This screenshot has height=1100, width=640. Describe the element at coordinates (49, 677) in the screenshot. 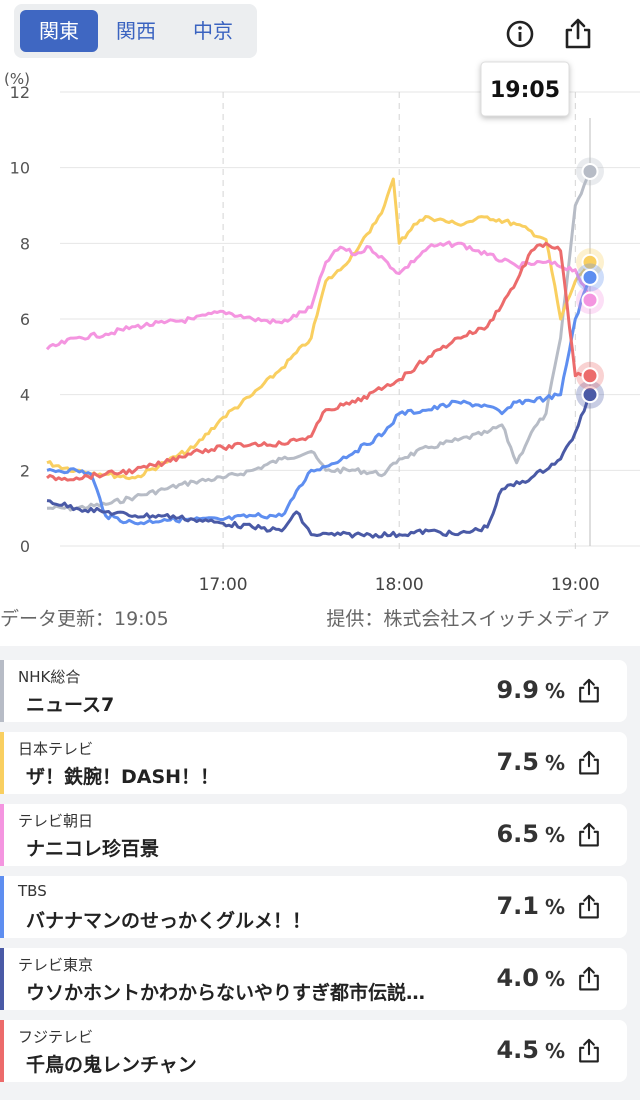

I see `channel-name: NHK総合` at that location.